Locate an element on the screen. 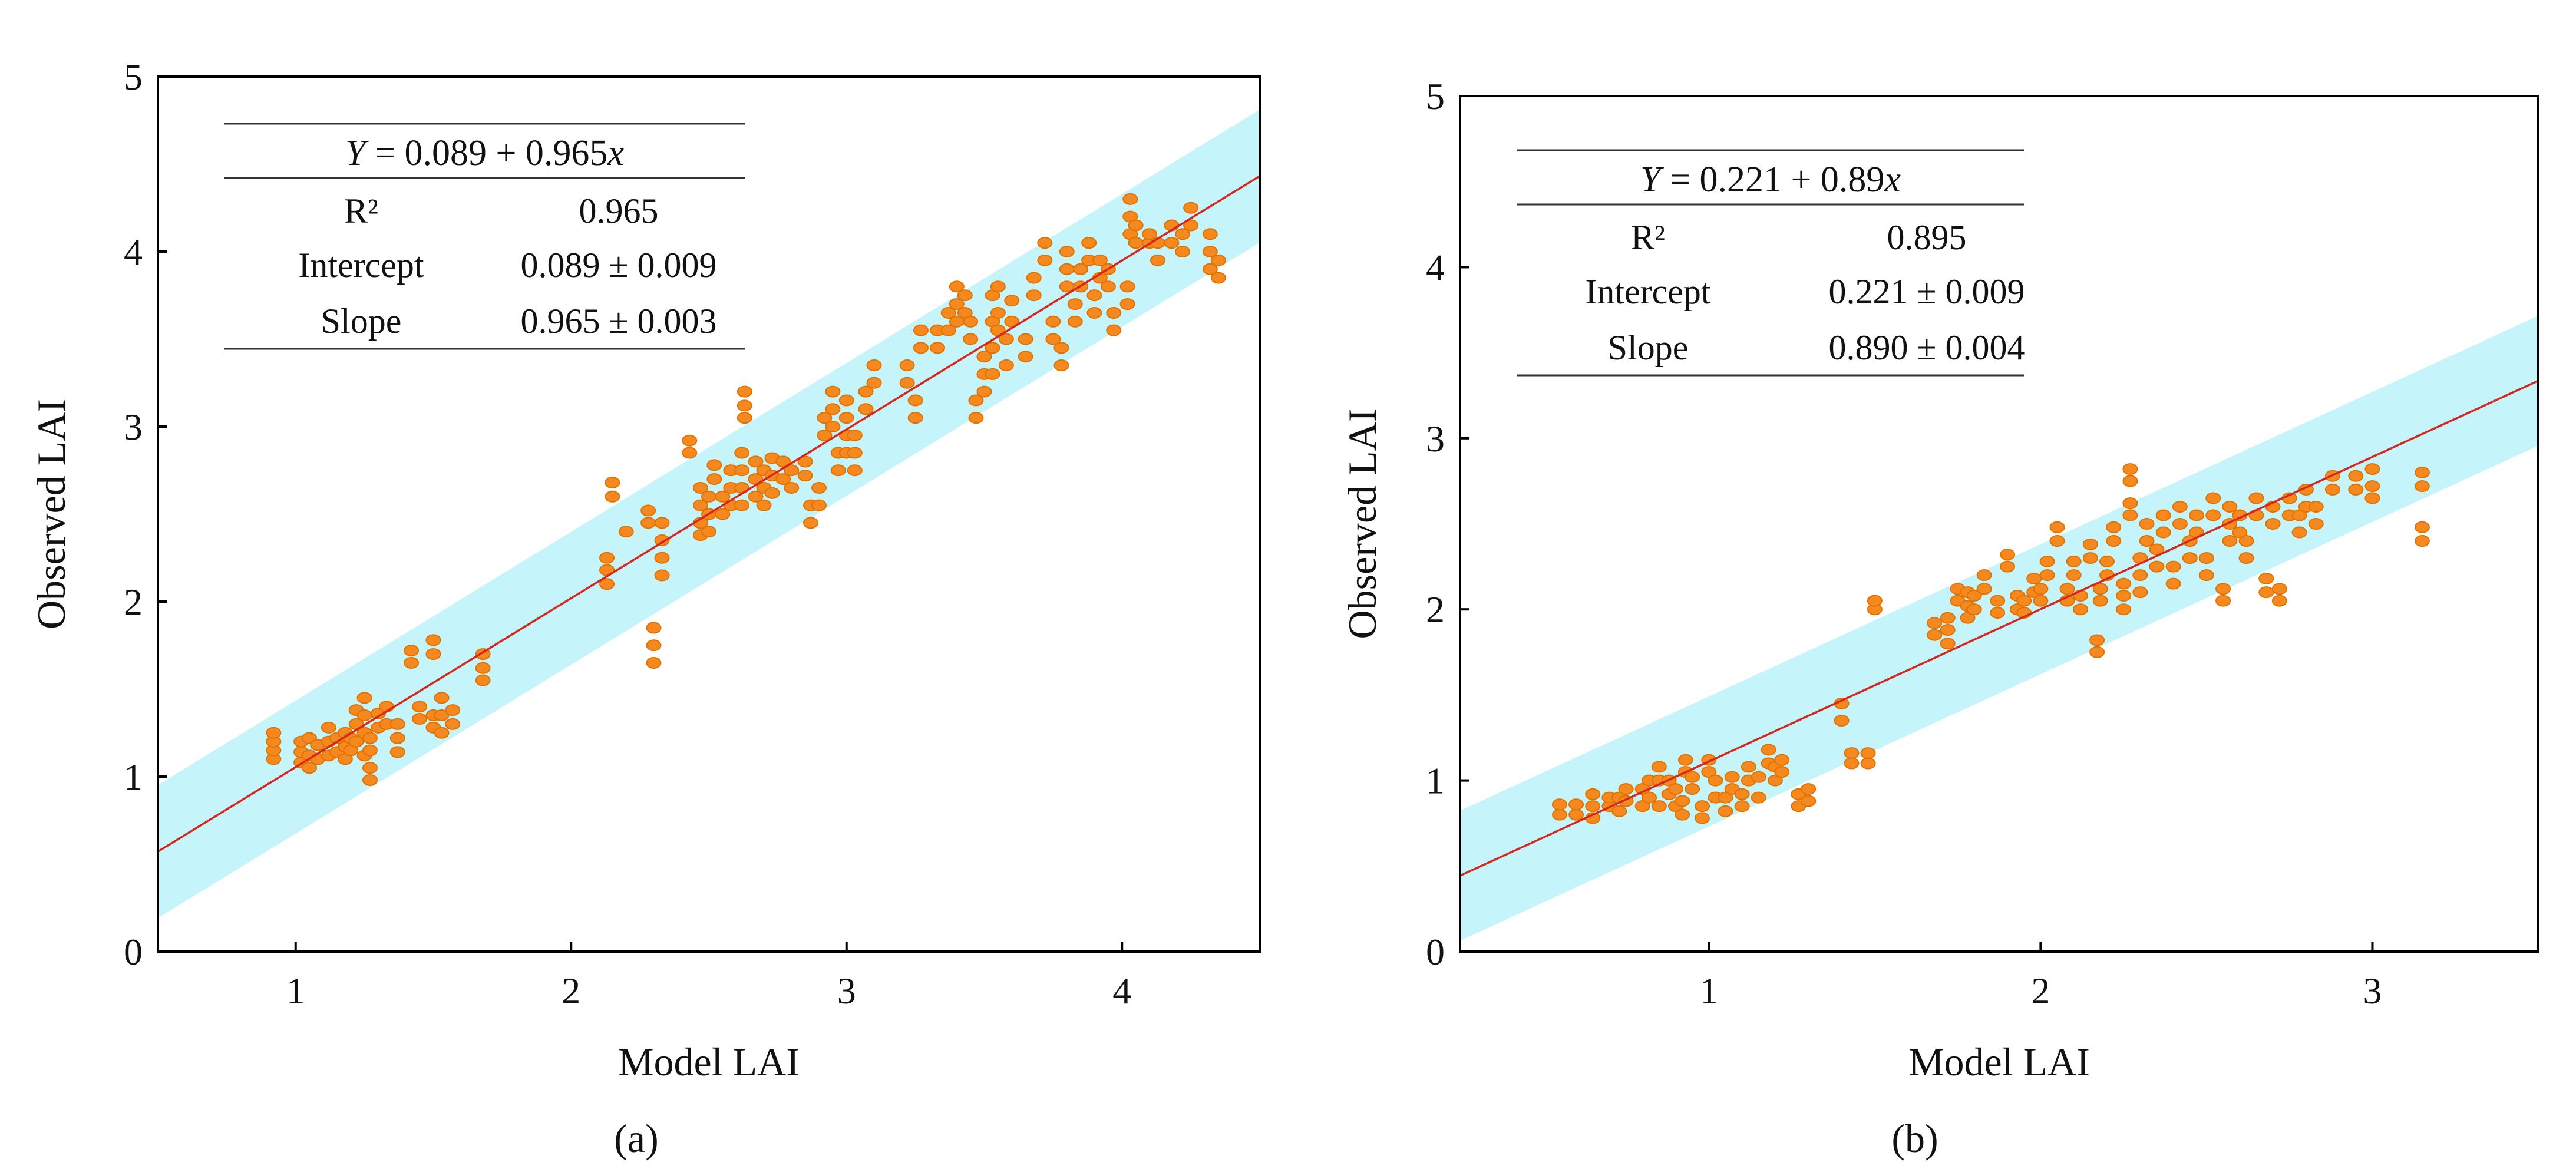  y-tick-label: 5 is located at coordinates (133, 77).